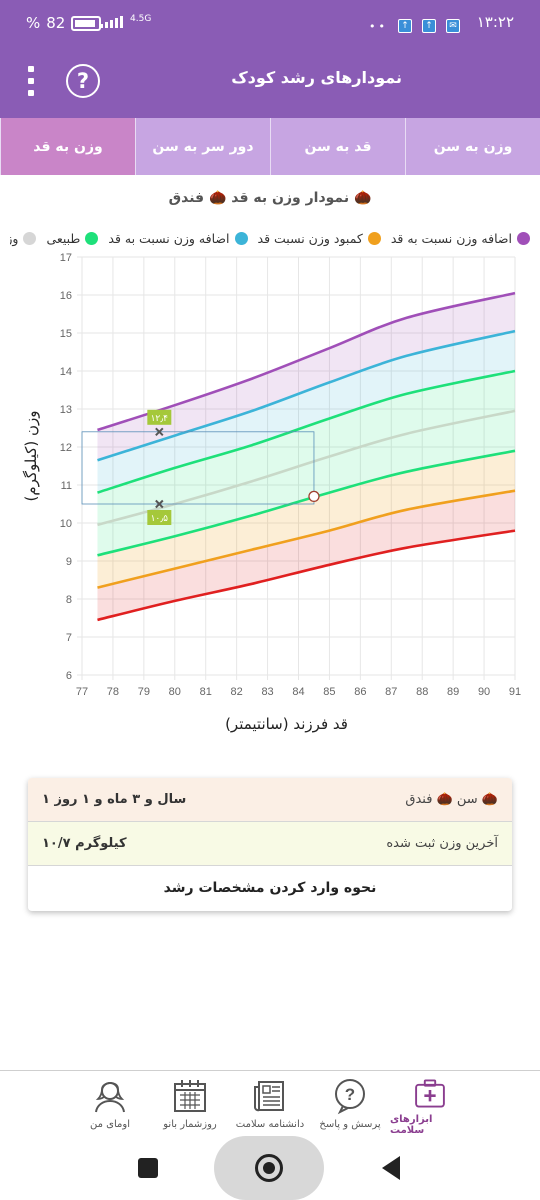 The height and width of the screenshot is (1200, 540). Describe the element at coordinates (319, 238) in the screenshot. I see `legend-item: کمبود وزن نسبت قد` at that location.